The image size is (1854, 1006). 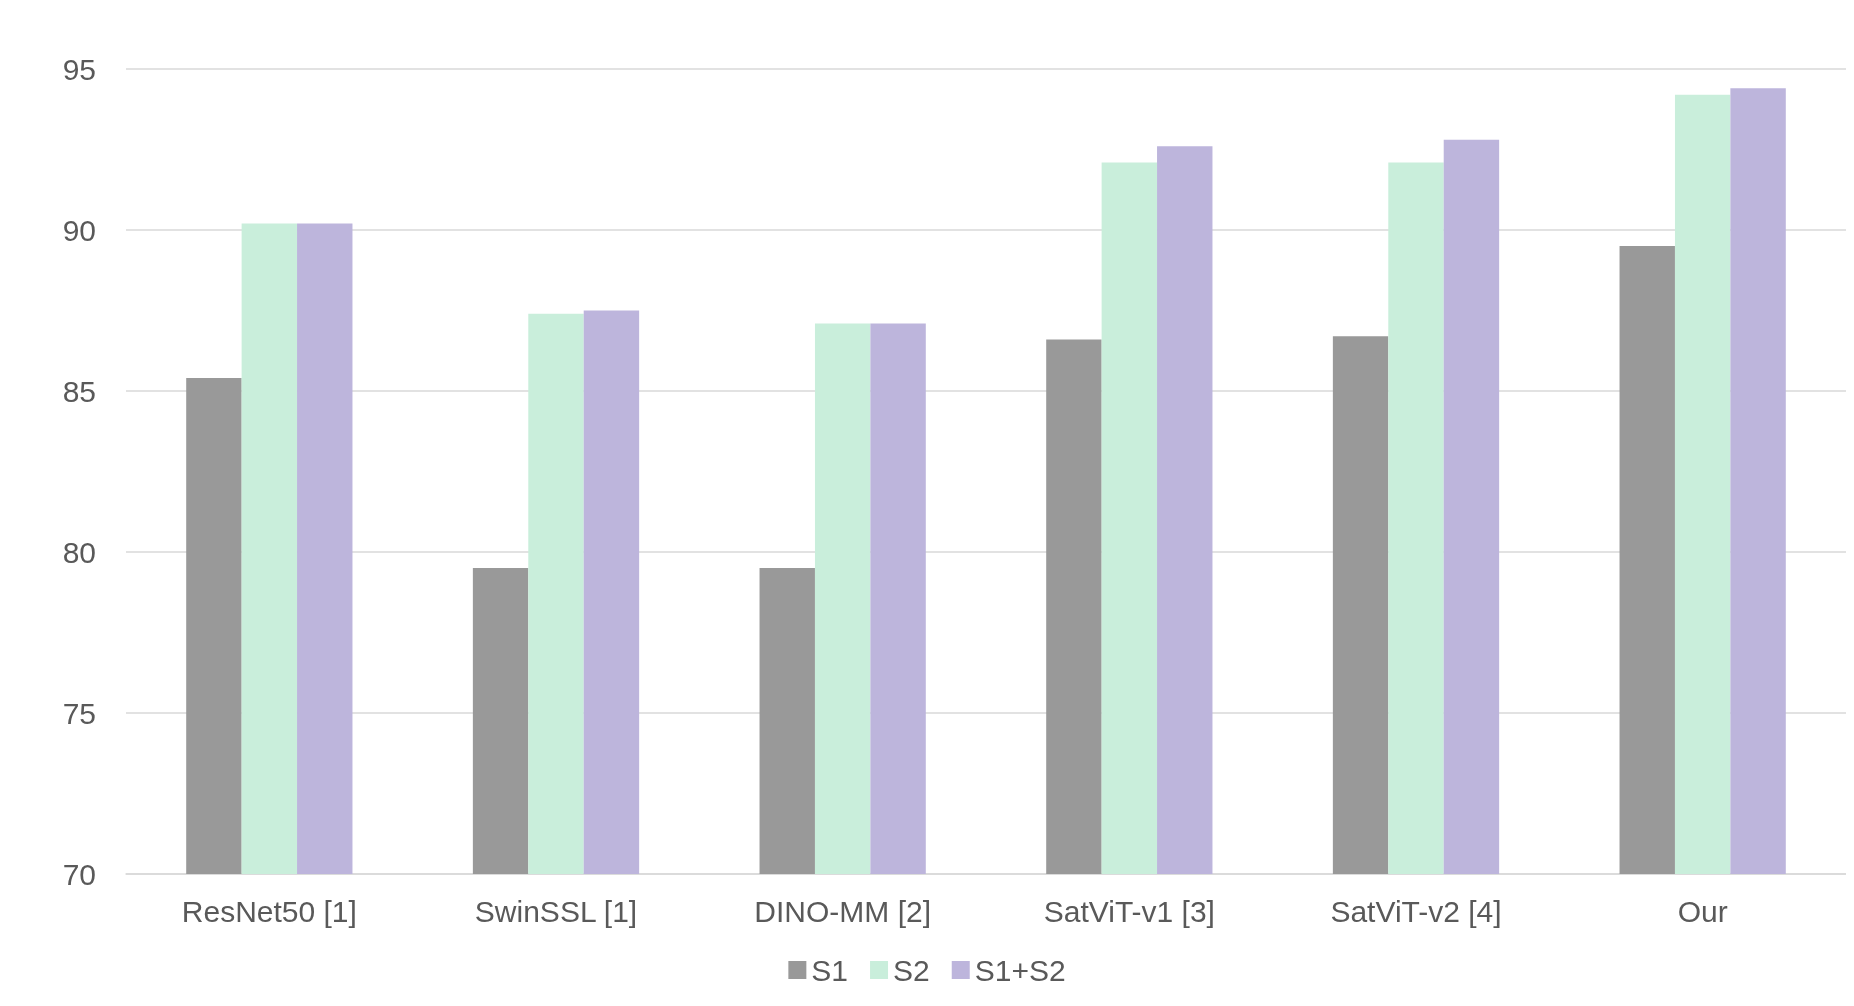 What do you see at coordinates (911, 970) in the screenshot?
I see `legend-label: S2` at bounding box center [911, 970].